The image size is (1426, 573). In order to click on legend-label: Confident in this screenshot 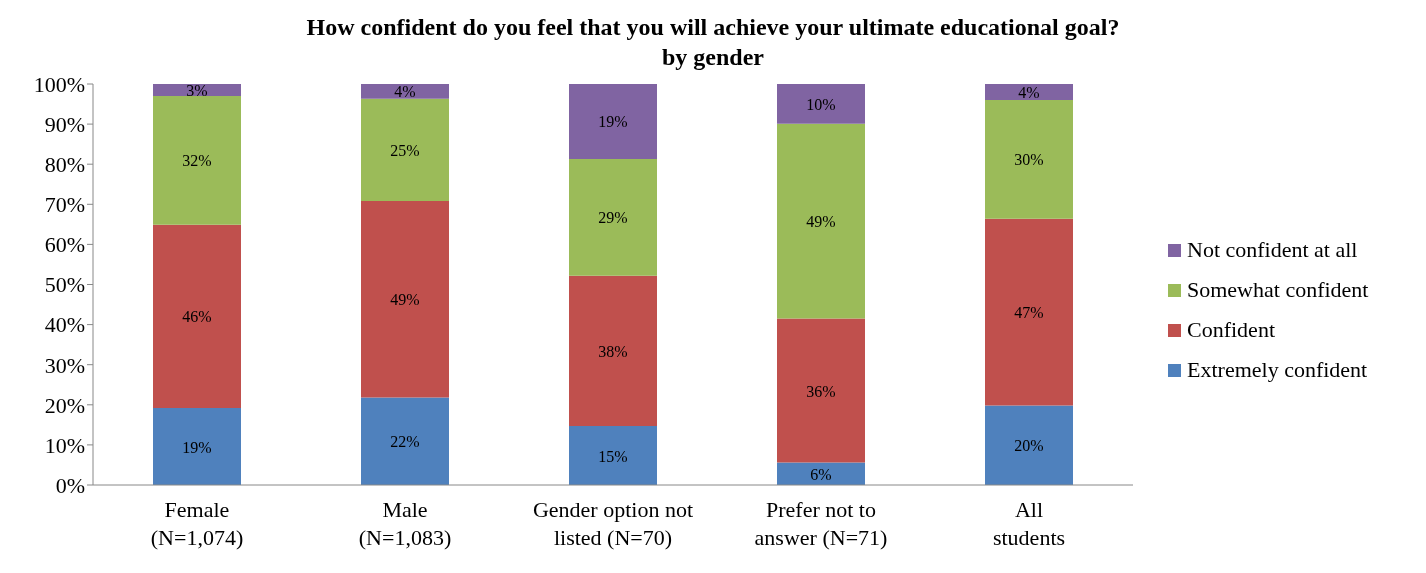, I will do `click(1231, 330)`.